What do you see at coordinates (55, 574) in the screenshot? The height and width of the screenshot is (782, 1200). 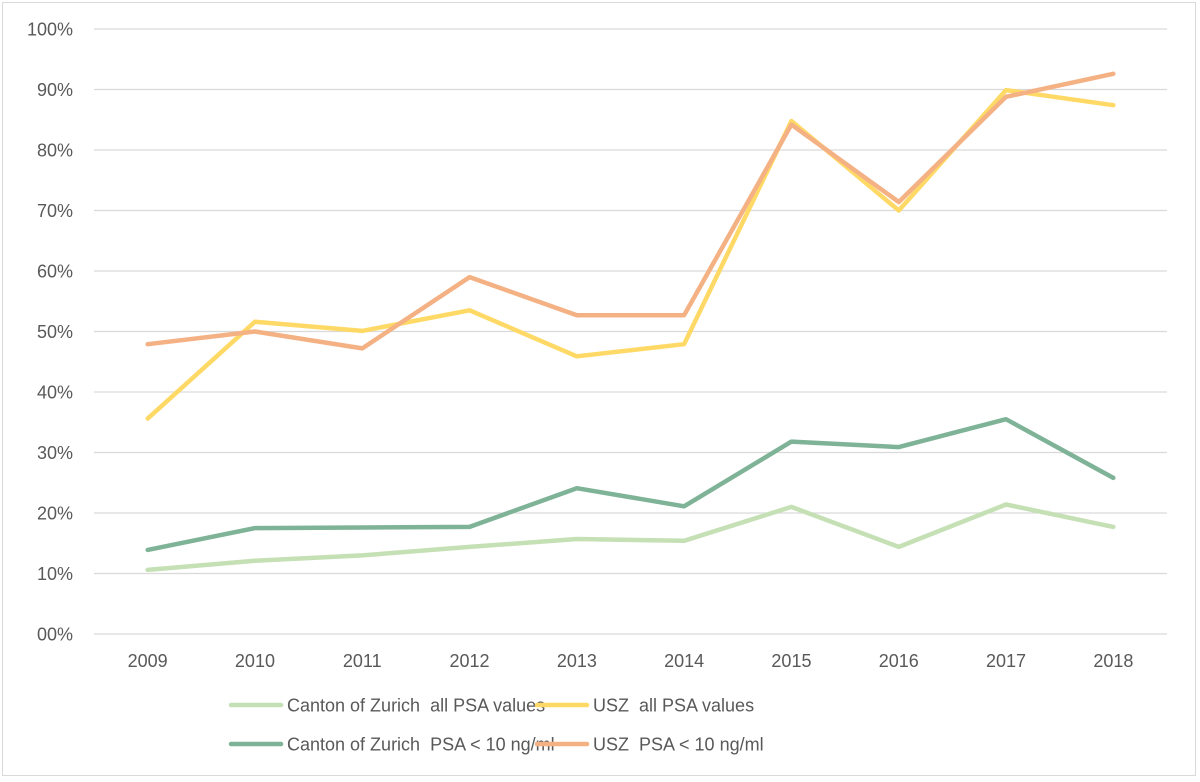 I see `y-tick-label: 10%` at bounding box center [55, 574].